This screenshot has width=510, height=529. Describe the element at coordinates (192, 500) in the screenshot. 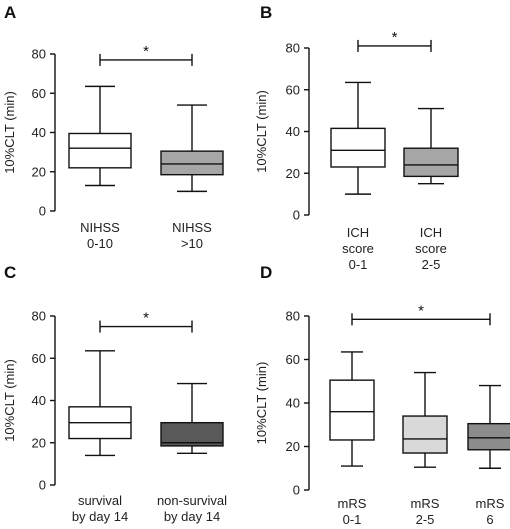

I see `category-label-line: non-survival` at that location.